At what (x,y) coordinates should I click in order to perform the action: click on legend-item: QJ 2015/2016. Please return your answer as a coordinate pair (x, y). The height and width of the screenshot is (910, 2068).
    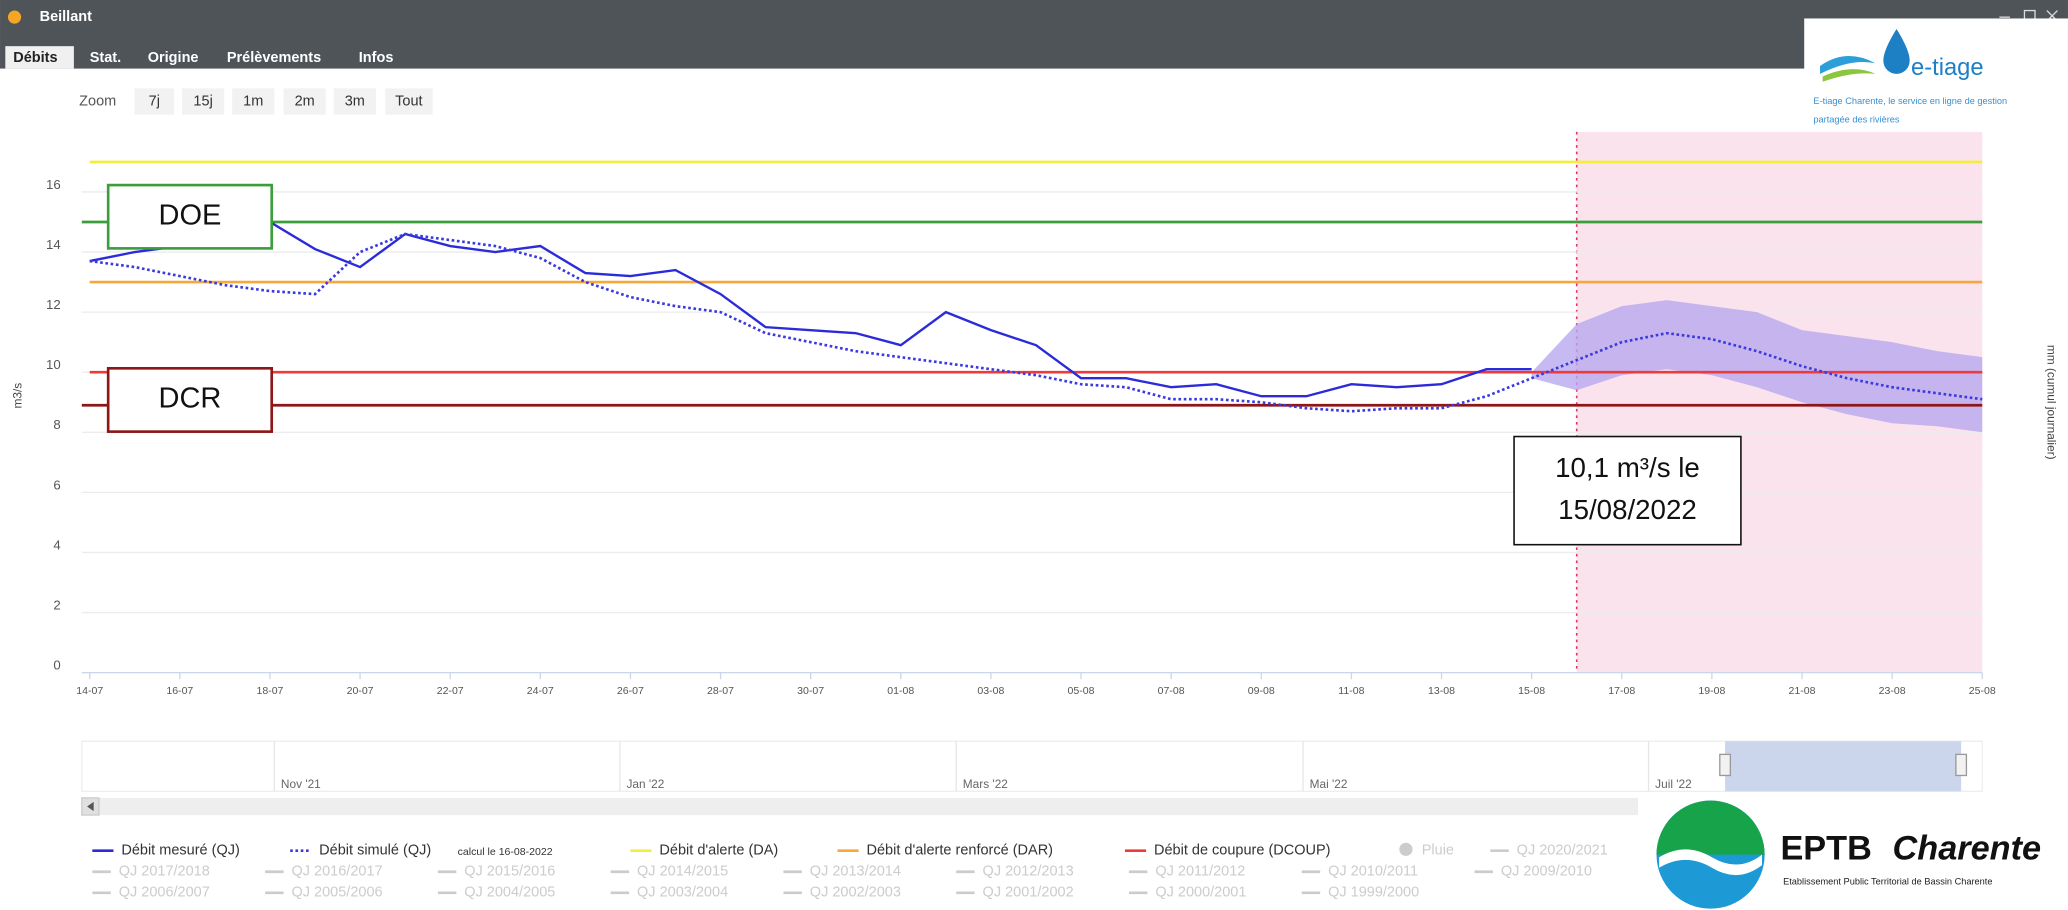
    Looking at the image, I should click on (509, 872).